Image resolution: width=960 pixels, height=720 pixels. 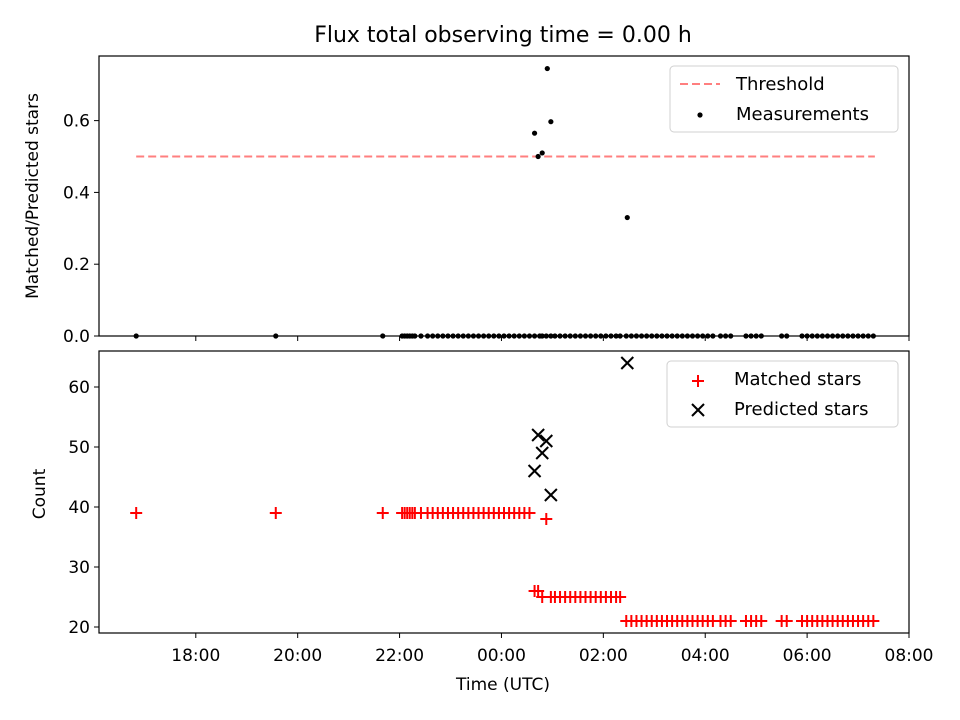 I want to click on legend-predicted-label: Predicted stars, so click(x=801, y=409).